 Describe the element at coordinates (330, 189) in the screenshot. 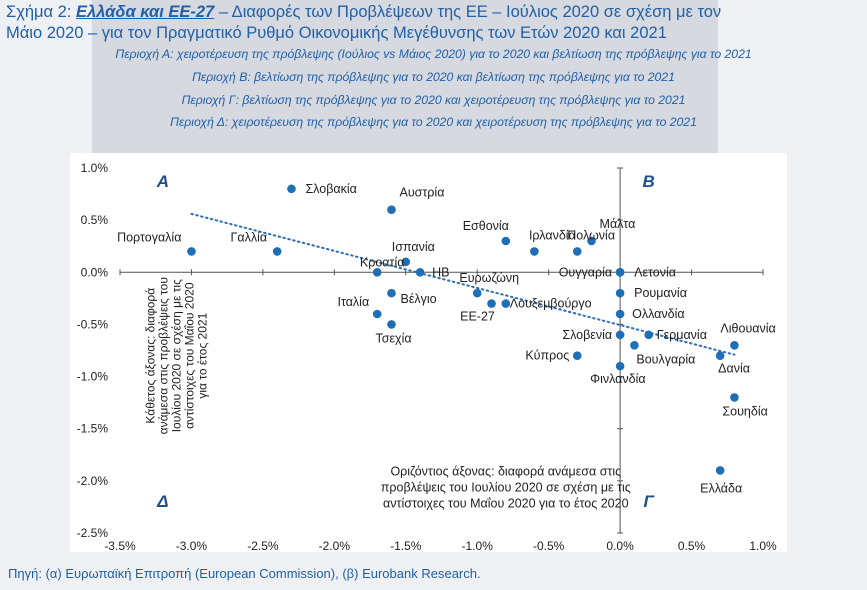

I see `point-label: Σλοβακία` at that location.